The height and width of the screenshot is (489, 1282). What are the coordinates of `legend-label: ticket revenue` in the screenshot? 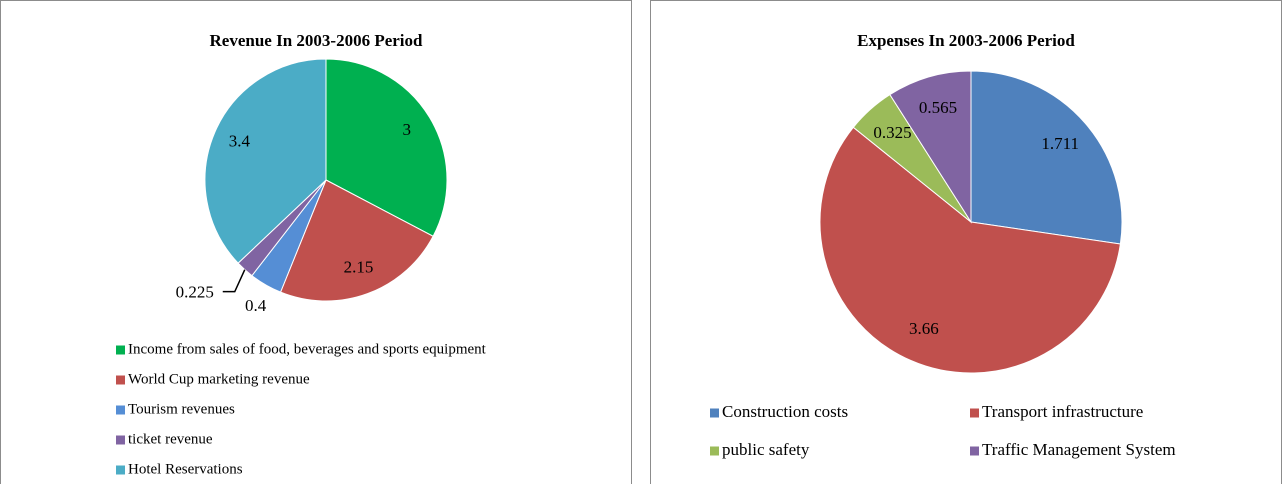 It's located at (170, 439).